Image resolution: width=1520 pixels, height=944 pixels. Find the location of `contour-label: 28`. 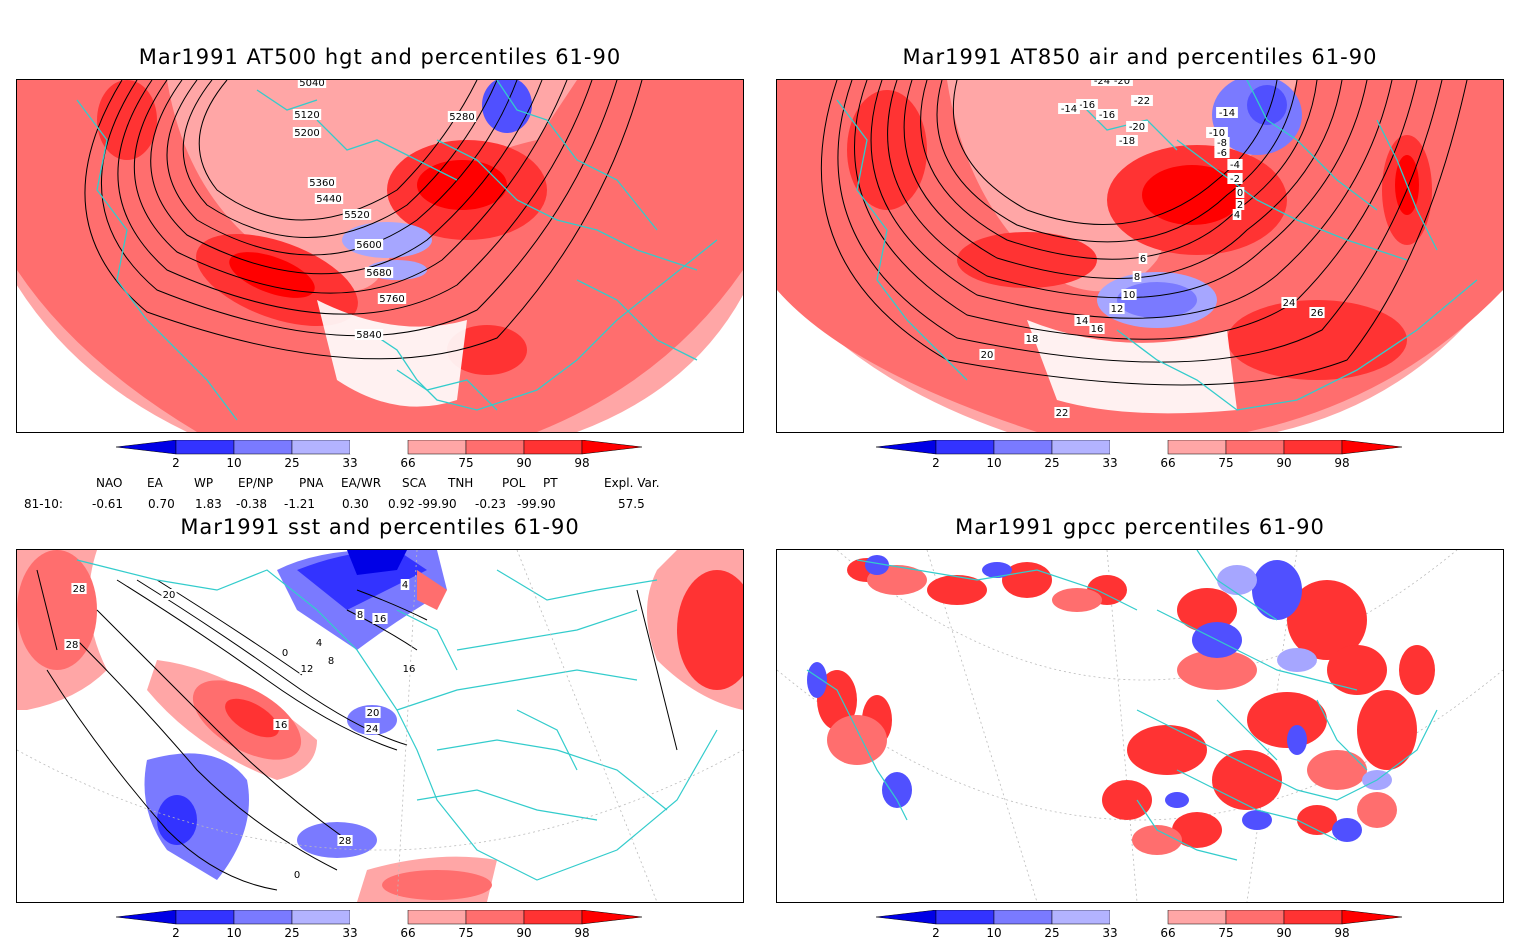

contour-label: 28 is located at coordinates (345, 841).